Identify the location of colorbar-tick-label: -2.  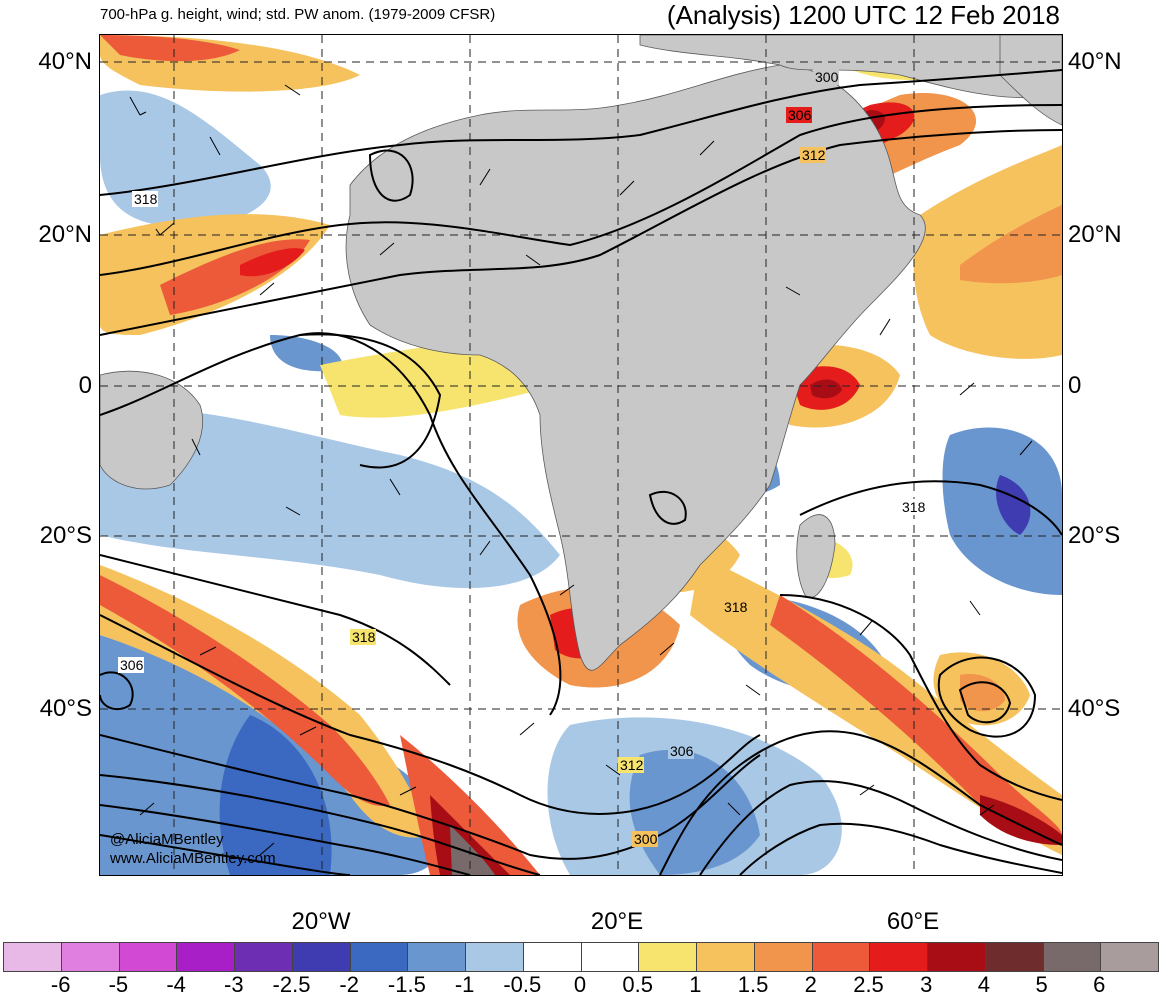
(349, 984).